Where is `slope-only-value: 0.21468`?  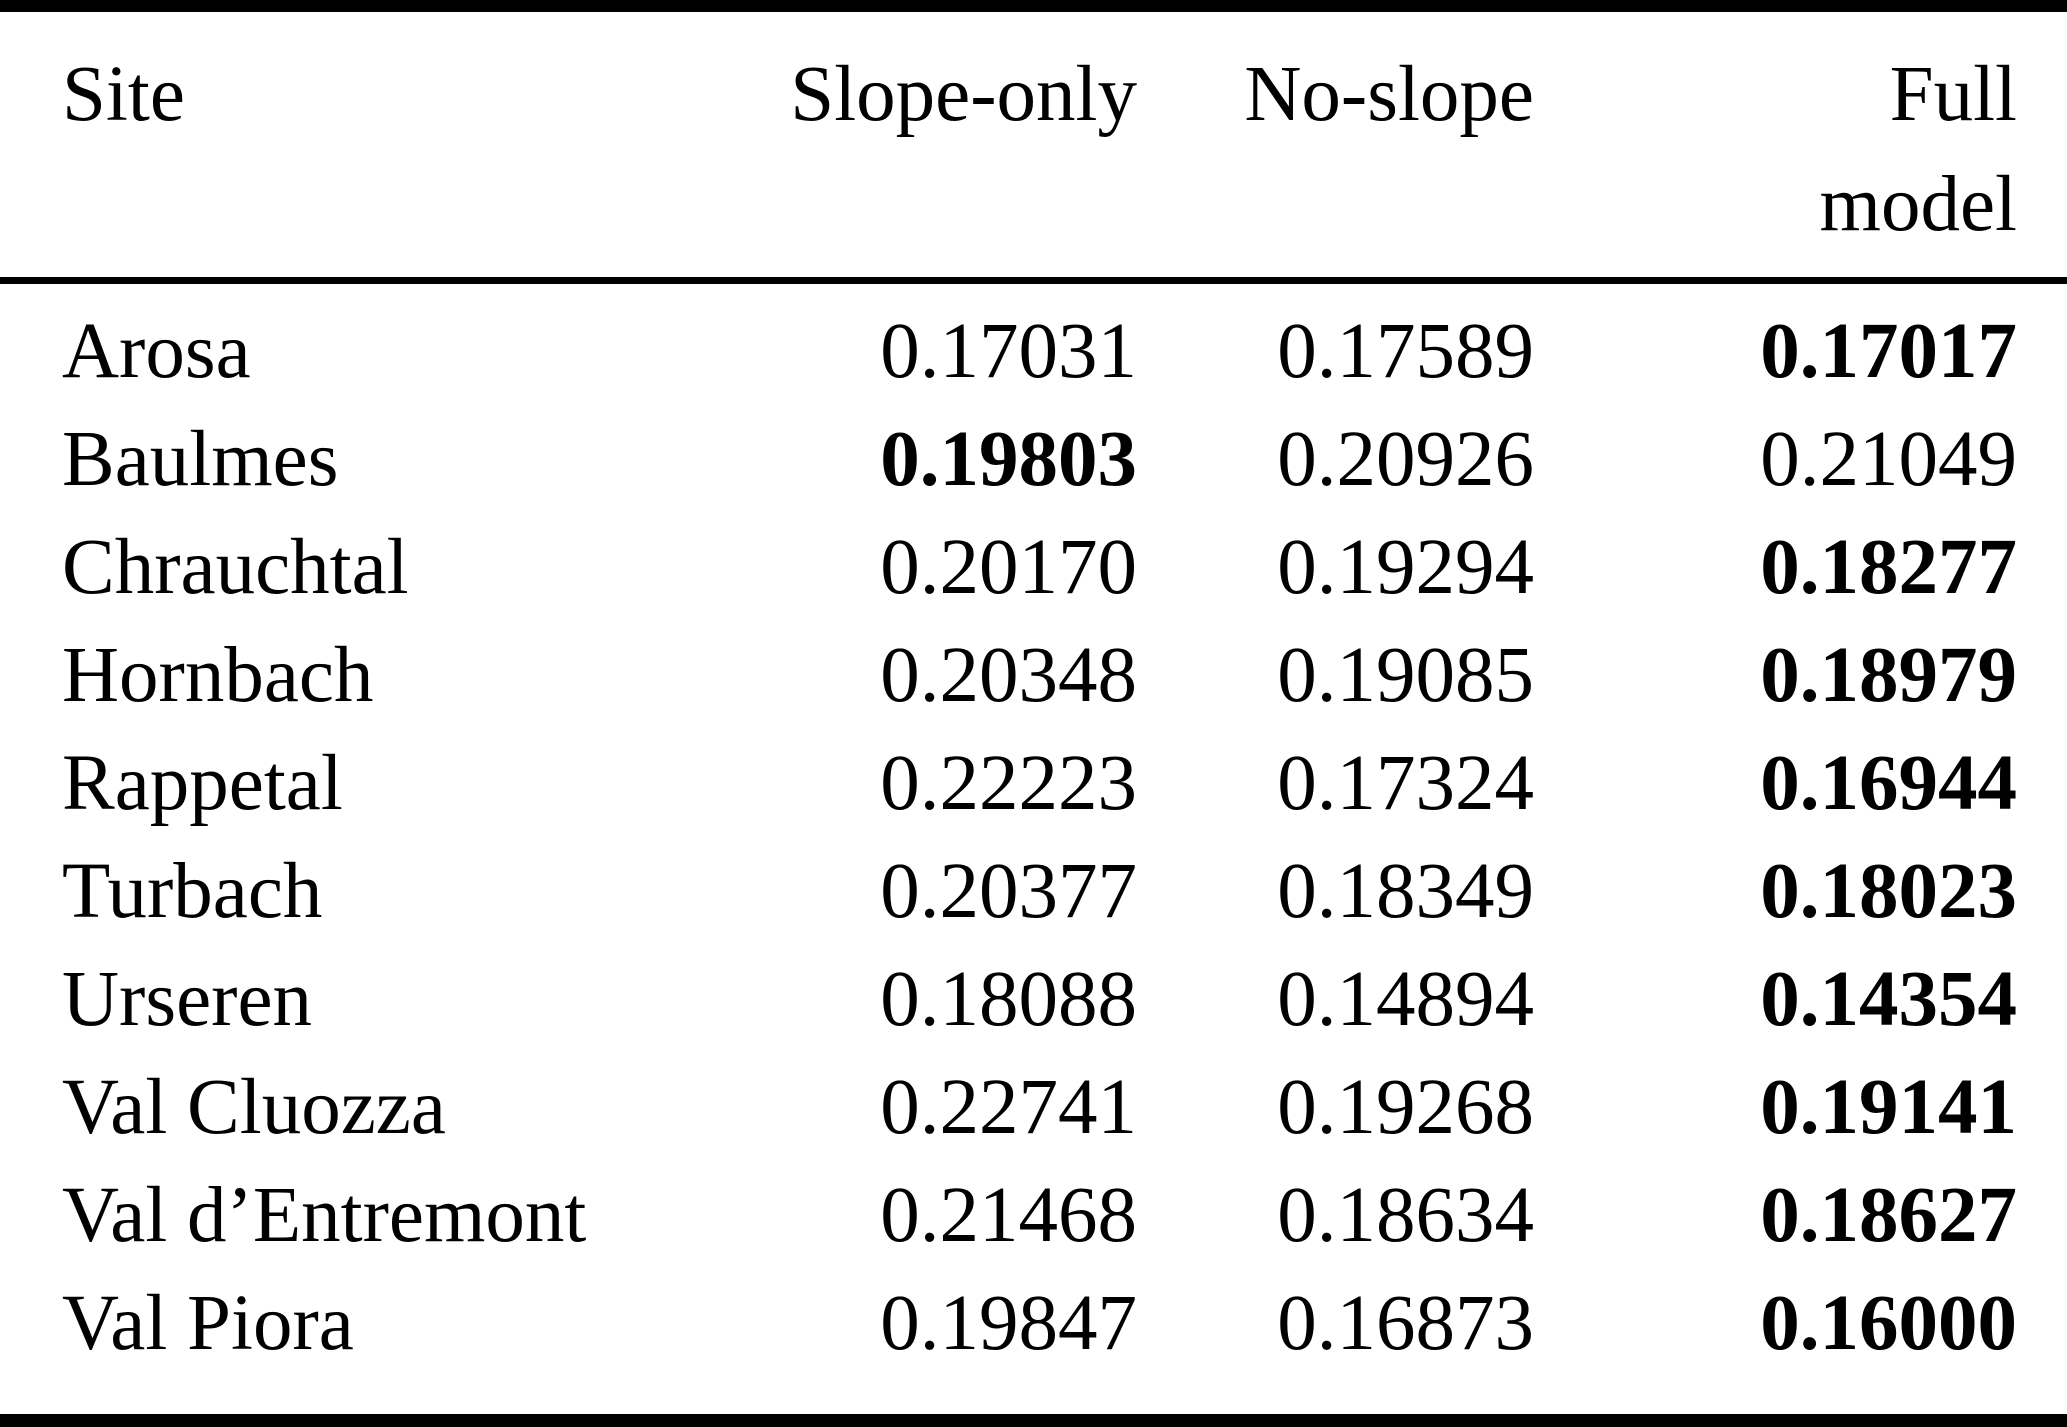 slope-only-value: 0.21468 is located at coordinates (1008, 1215).